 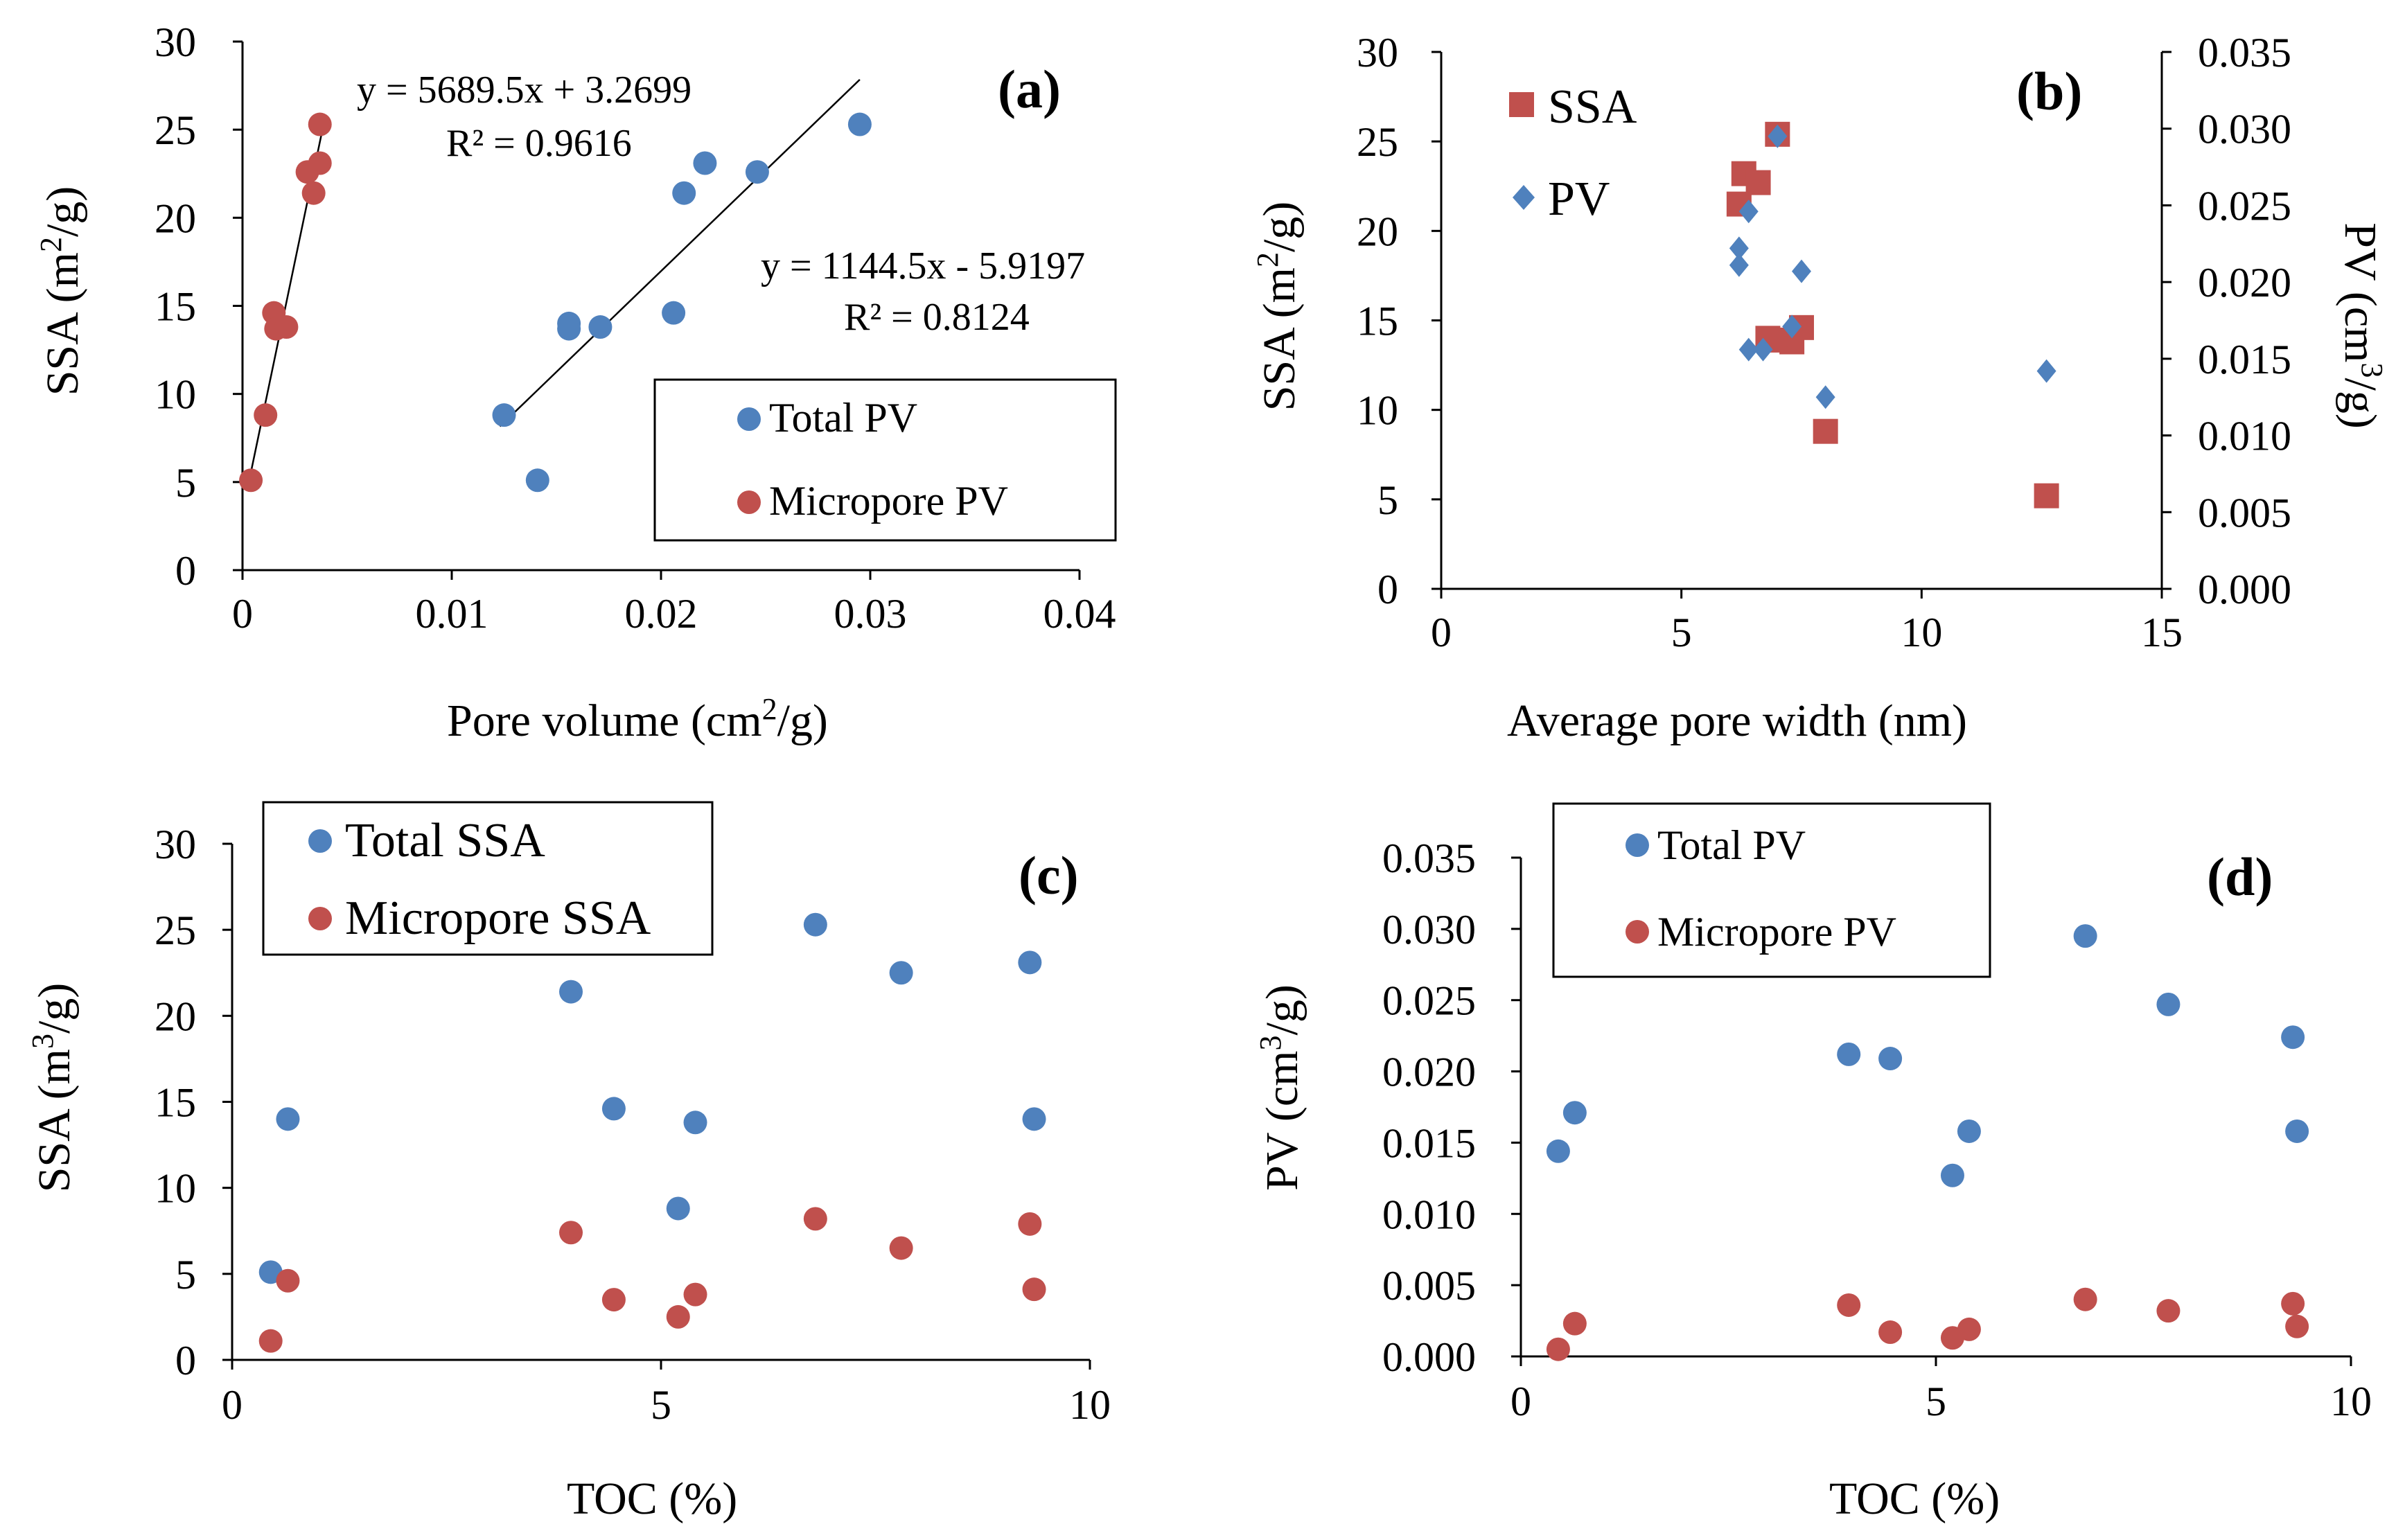 What do you see at coordinates (1429, 858) in the screenshot?
I see `panel-d-y-tick-label: 0.035` at bounding box center [1429, 858].